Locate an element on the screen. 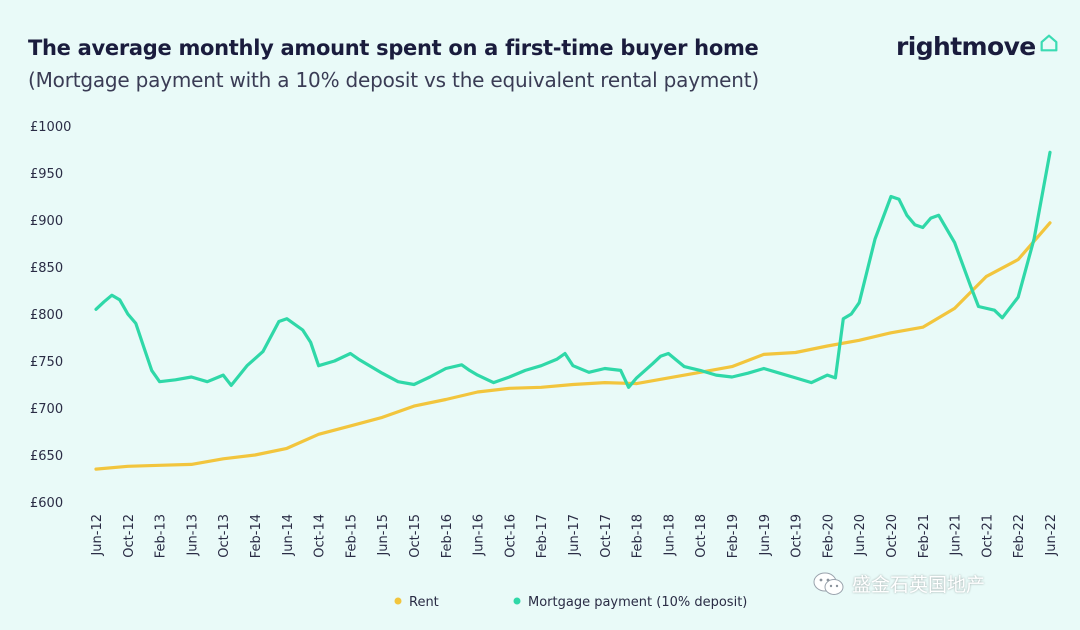 The width and height of the screenshot is (1080, 630). x-tick-label: Oct-14 is located at coordinates (320, 536).